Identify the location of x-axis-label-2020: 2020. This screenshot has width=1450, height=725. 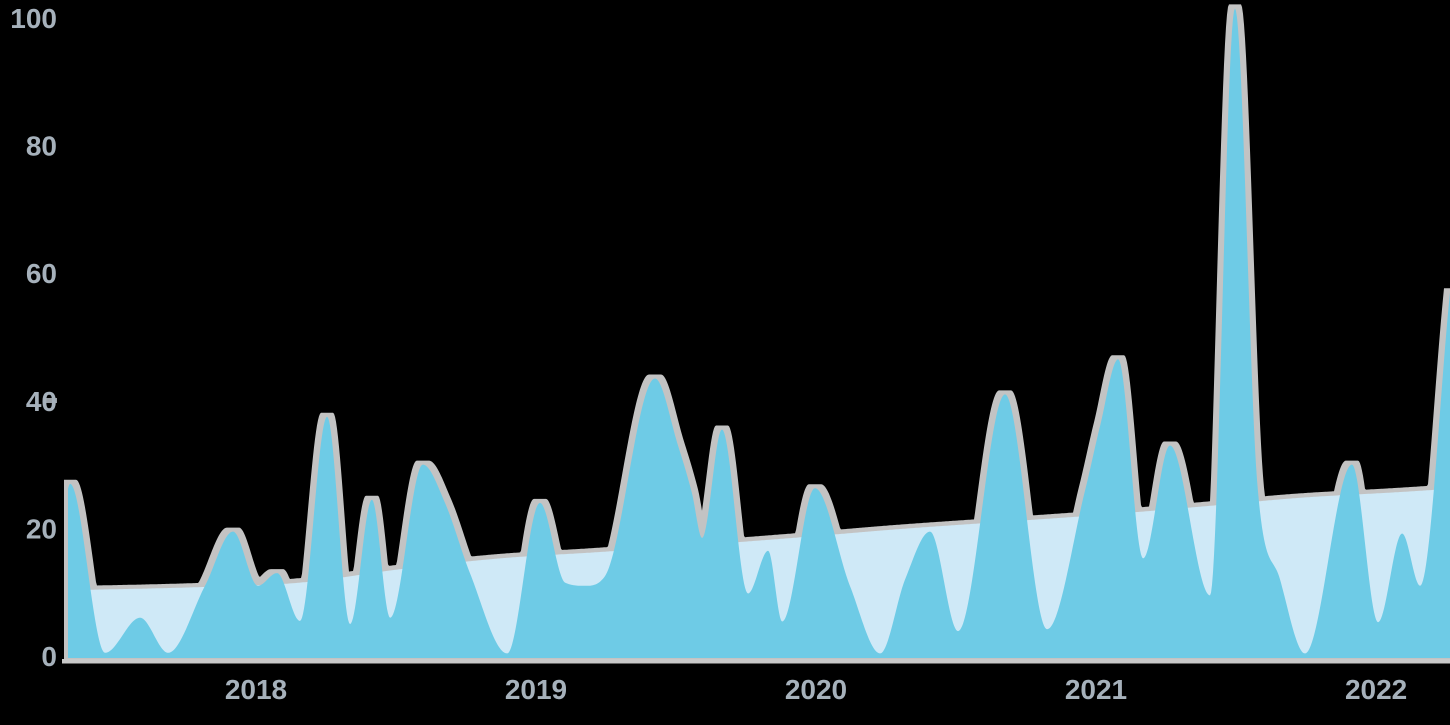
(816, 689).